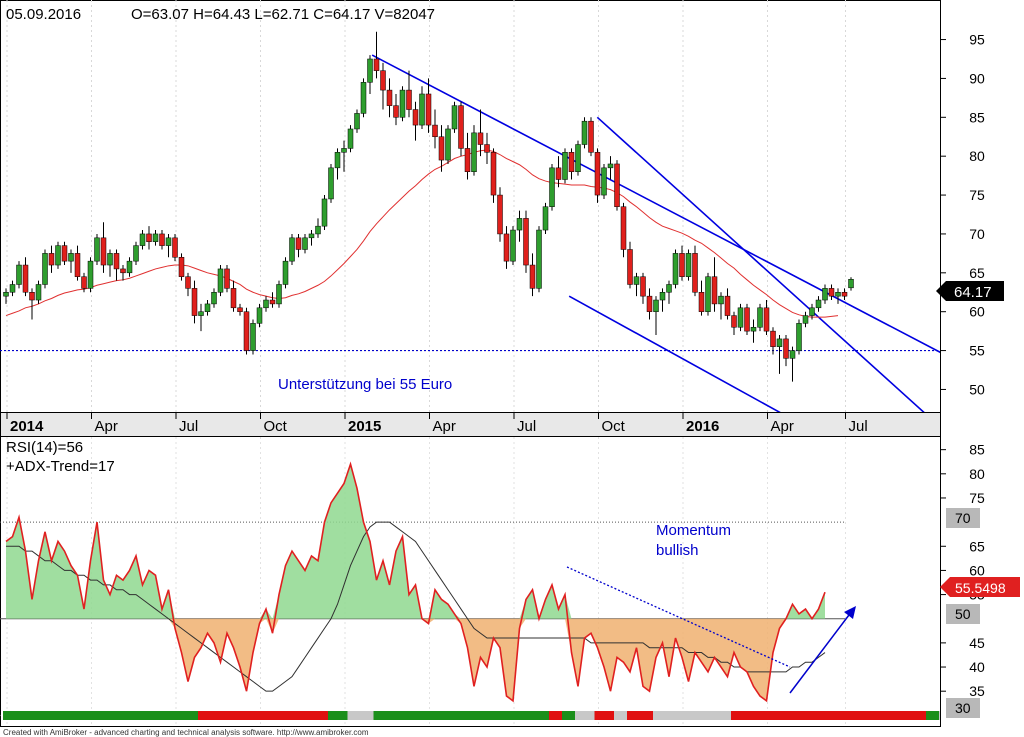  Describe the element at coordinates (470, 424) in the screenshot. I see `x-axis-strip` at that location.